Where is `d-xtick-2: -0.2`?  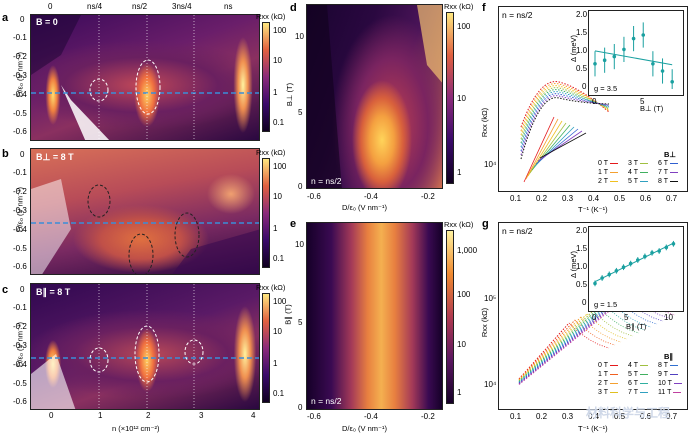 d-xtick-2: -0.2 is located at coordinates (428, 196).